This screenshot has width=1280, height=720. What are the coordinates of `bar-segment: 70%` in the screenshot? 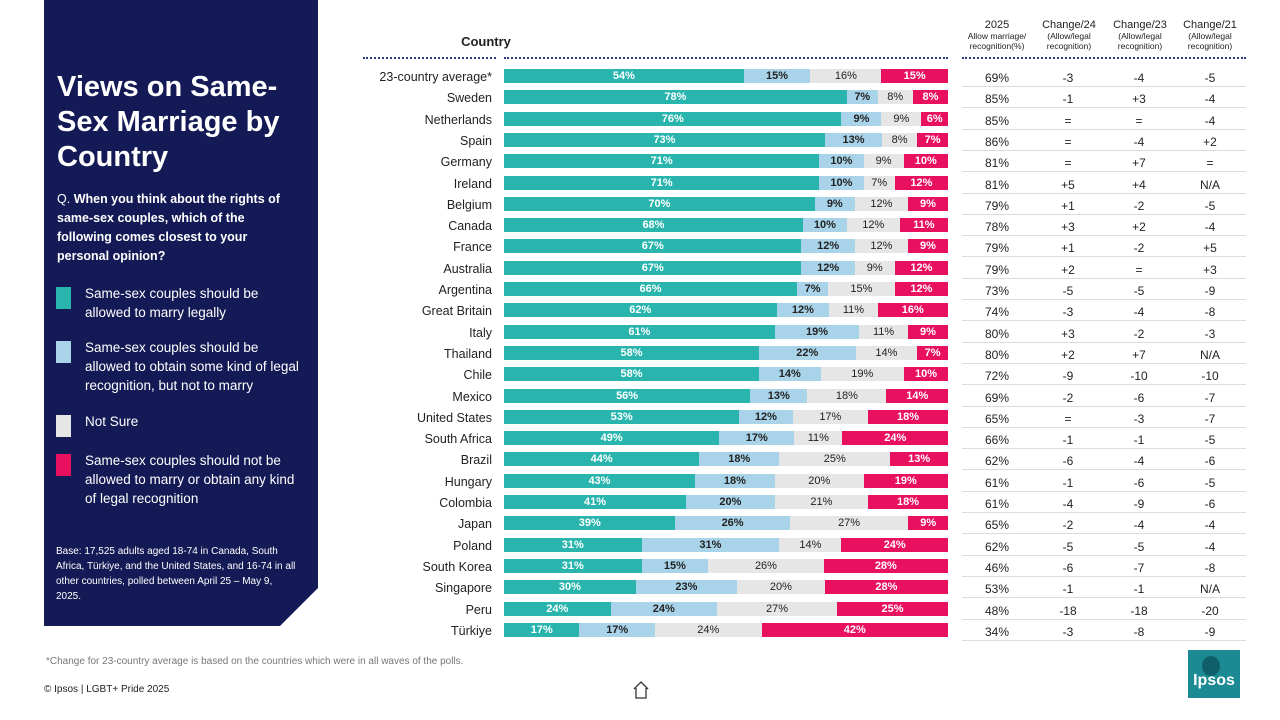 It's located at (659, 203).